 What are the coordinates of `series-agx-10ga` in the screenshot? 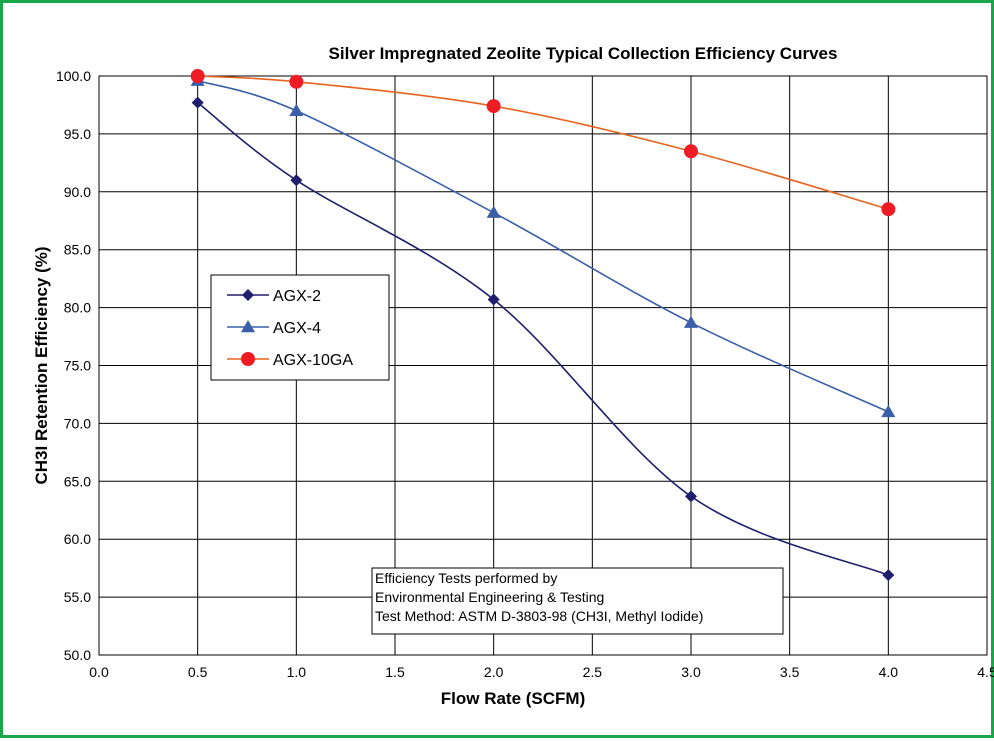 It's located at (543, 143).